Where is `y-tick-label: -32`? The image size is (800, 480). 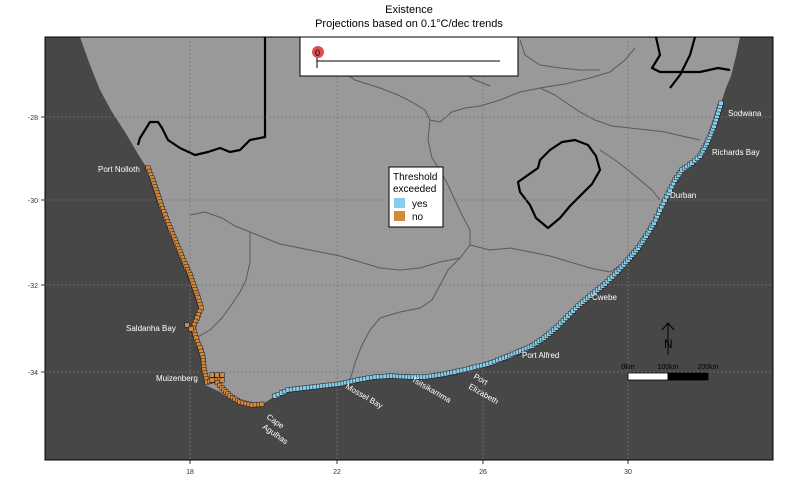 y-tick-label: -32 is located at coordinates (33, 286).